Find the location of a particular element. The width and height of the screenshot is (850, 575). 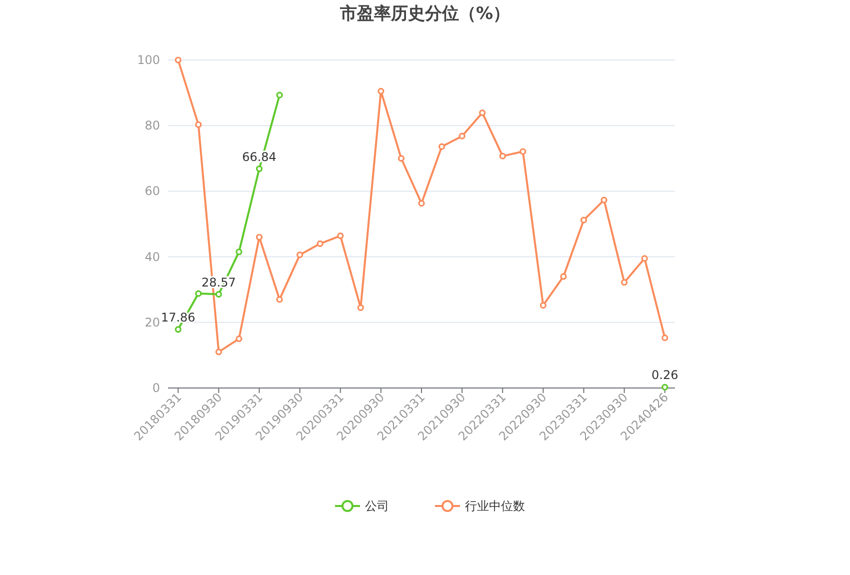

y-tick-label: 100 is located at coordinates (148, 60).